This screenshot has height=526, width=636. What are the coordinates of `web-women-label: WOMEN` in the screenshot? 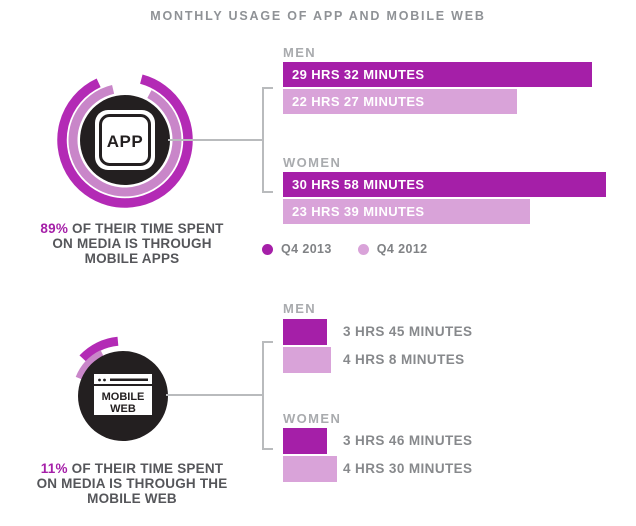 It's located at (312, 418).